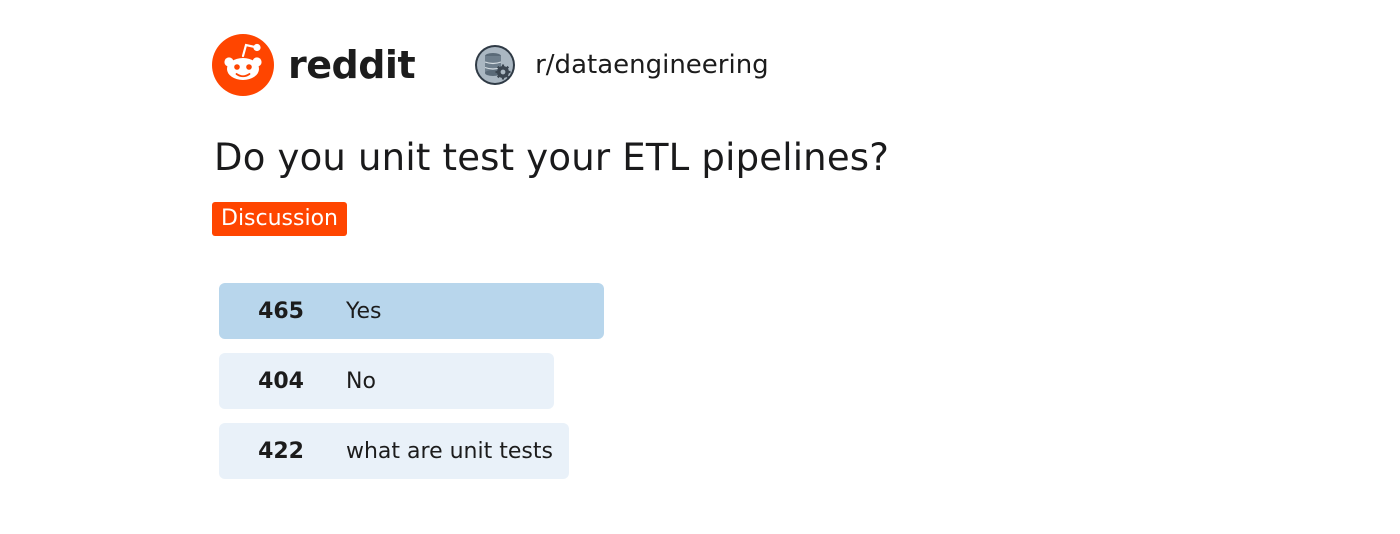  Describe the element at coordinates (552, 157) in the screenshot. I see `post-title: Do you unit test your ETL pipelines?` at that location.